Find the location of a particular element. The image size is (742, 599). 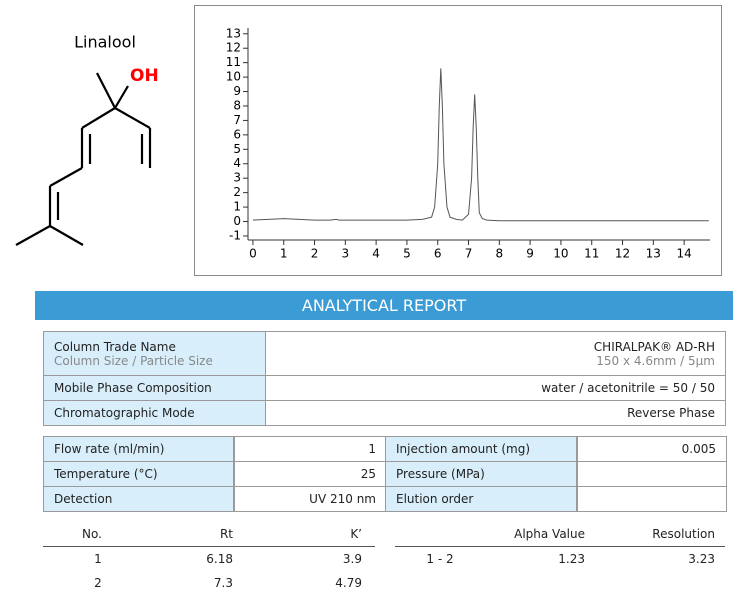

value: UV 210 nm is located at coordinates (342, 499).